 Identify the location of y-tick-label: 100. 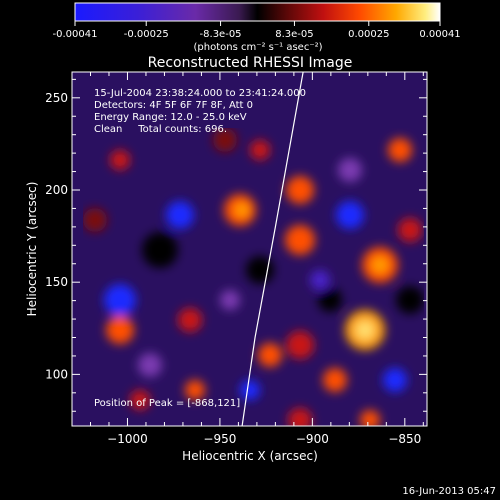
(56, 374).